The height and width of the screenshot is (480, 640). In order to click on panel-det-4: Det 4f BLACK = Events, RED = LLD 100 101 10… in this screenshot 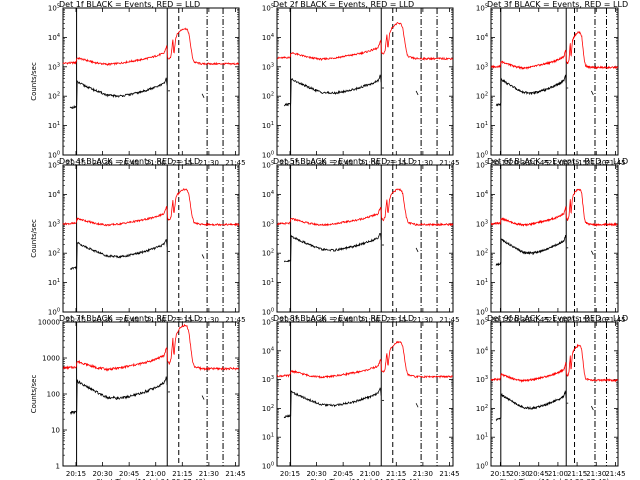, I will do `click(138, 240)`.